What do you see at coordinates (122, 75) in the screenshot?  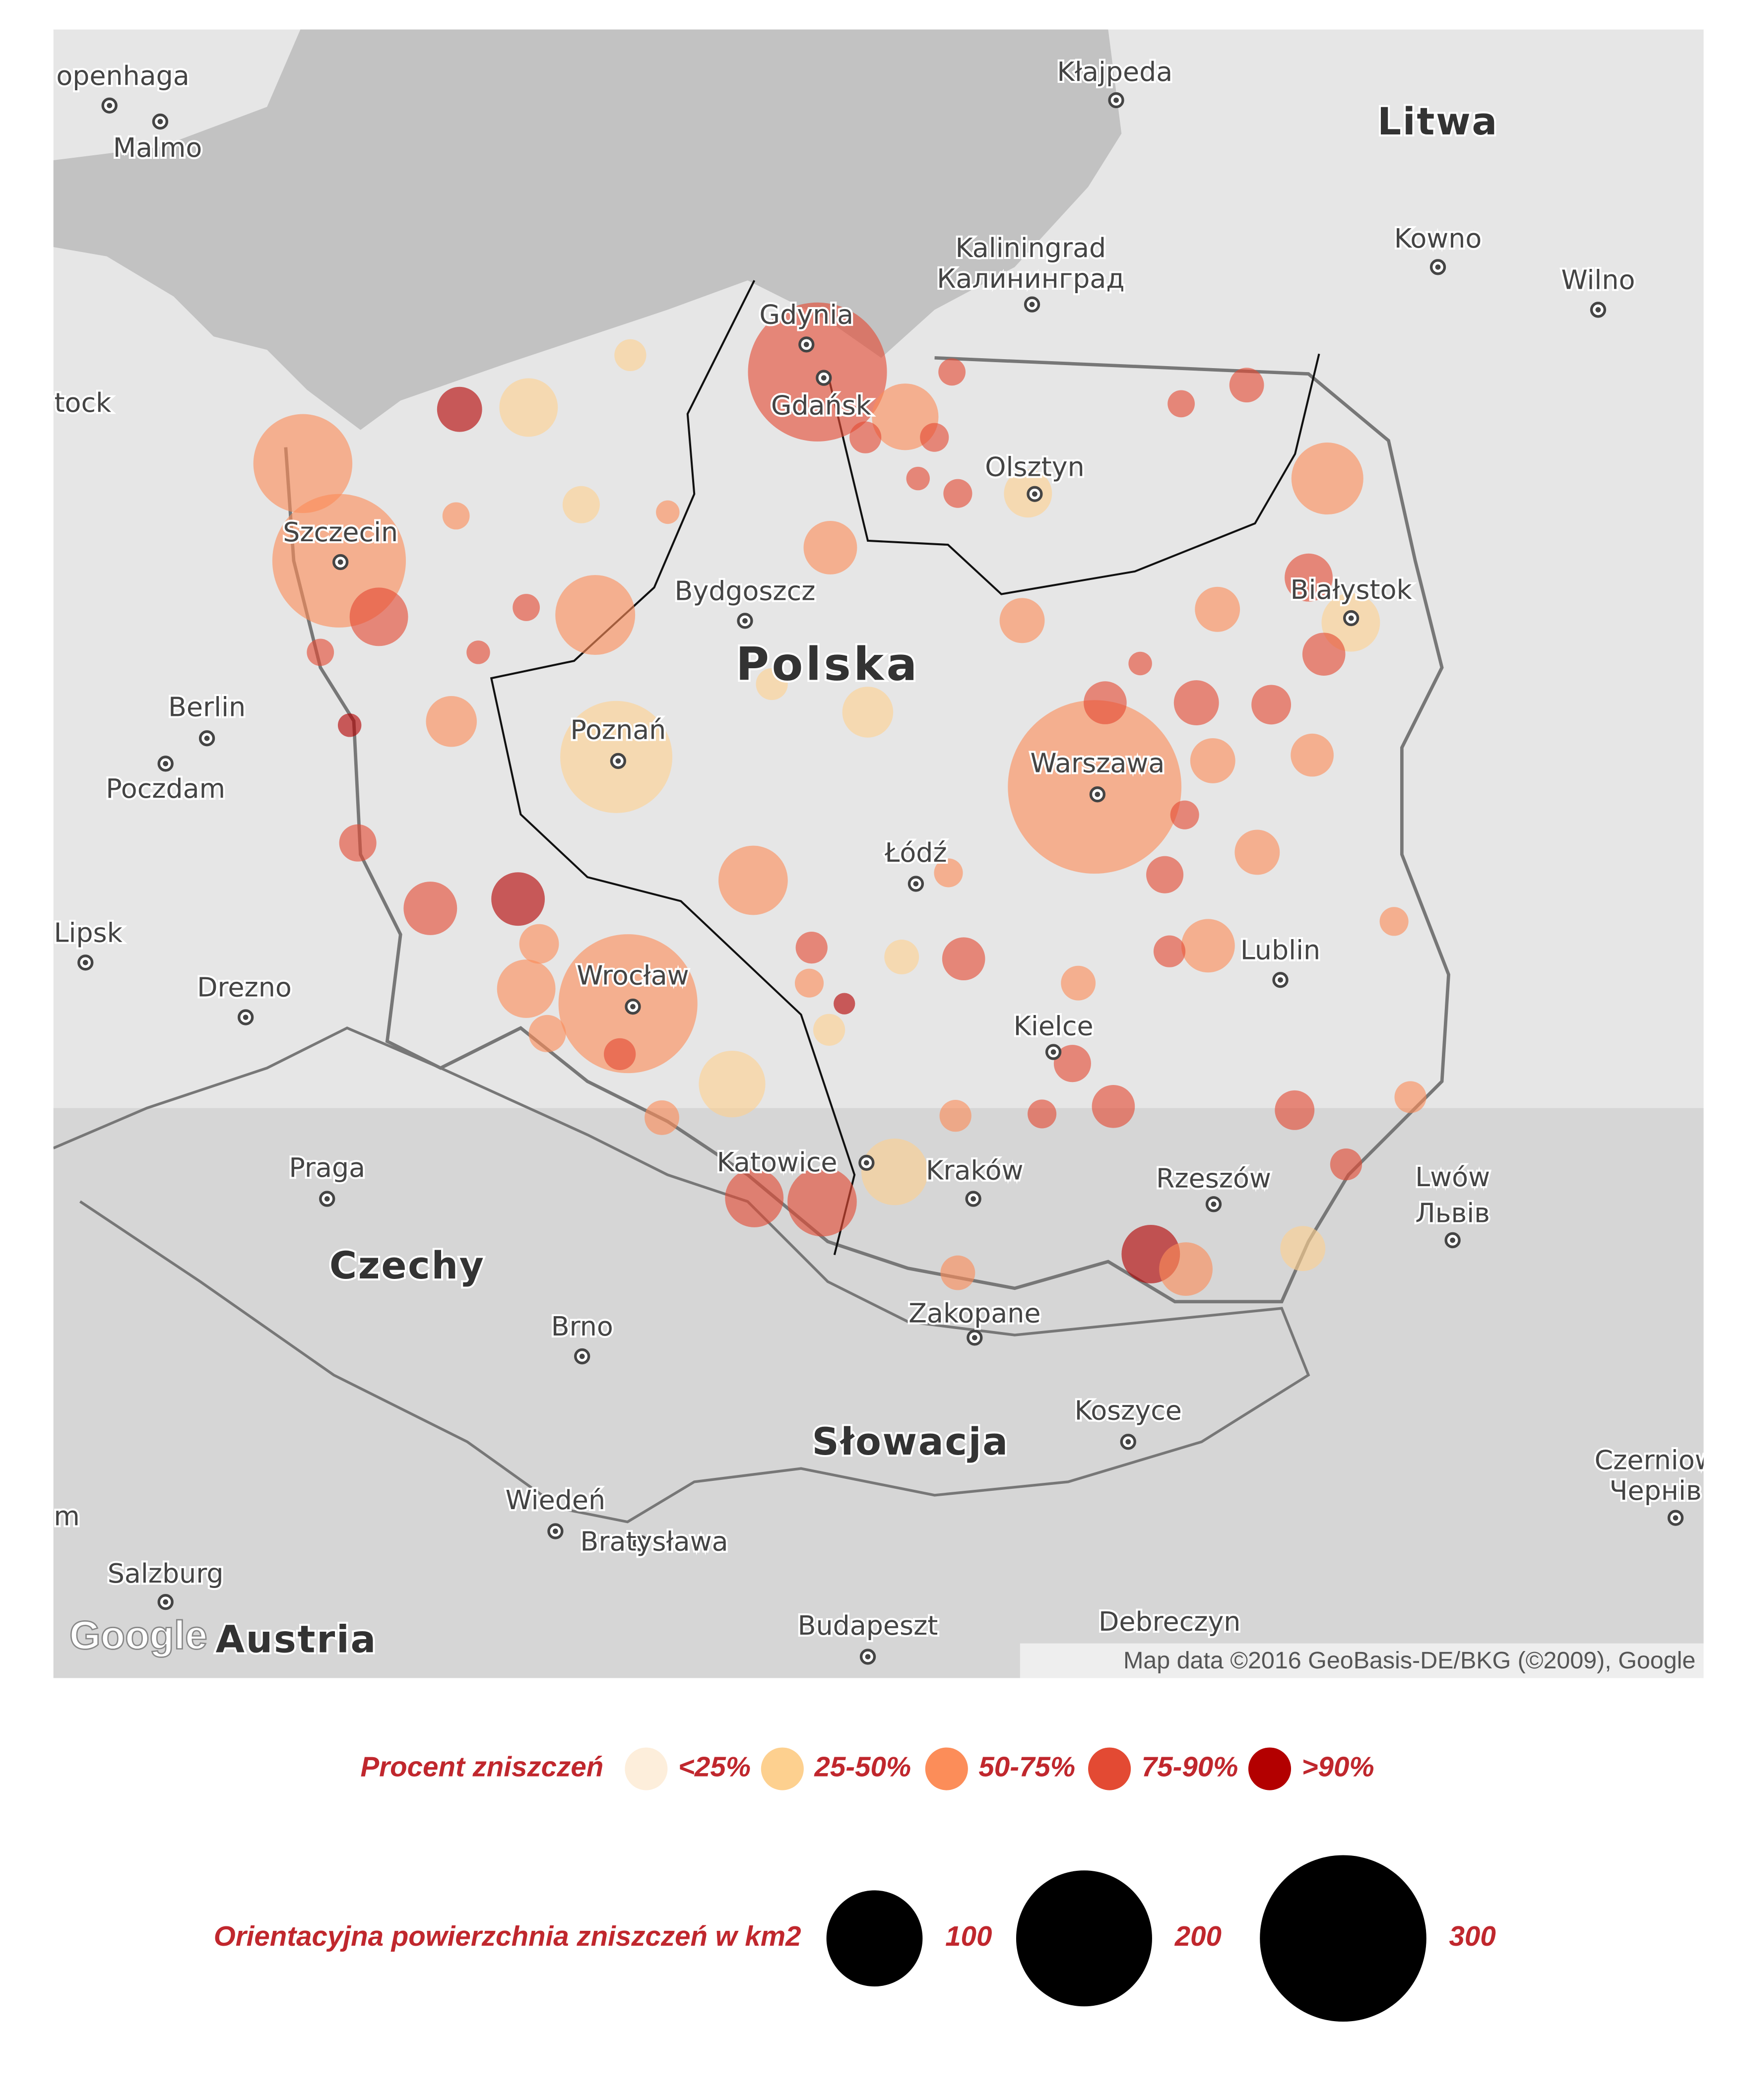 I see `place-label: openhaga` at bounding box center [122, 75].